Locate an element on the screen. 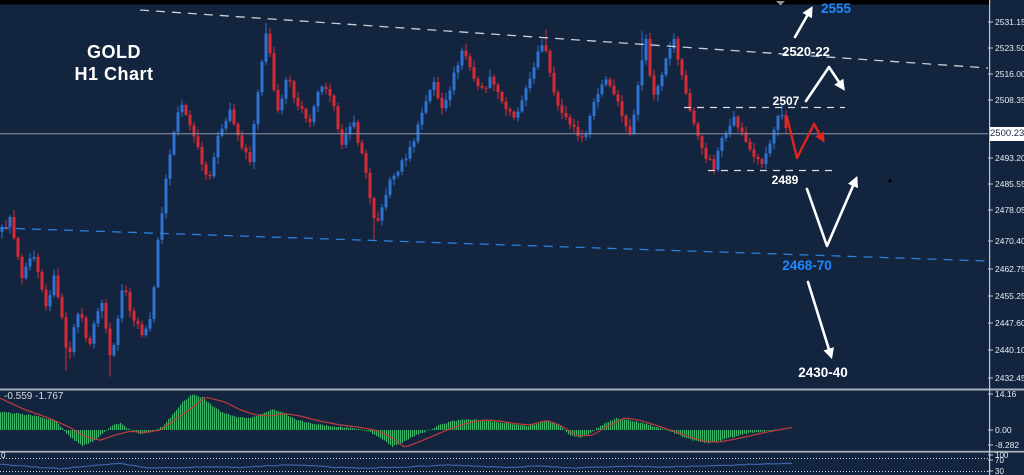  oscillator-panel is located at coordinates (494, 465).